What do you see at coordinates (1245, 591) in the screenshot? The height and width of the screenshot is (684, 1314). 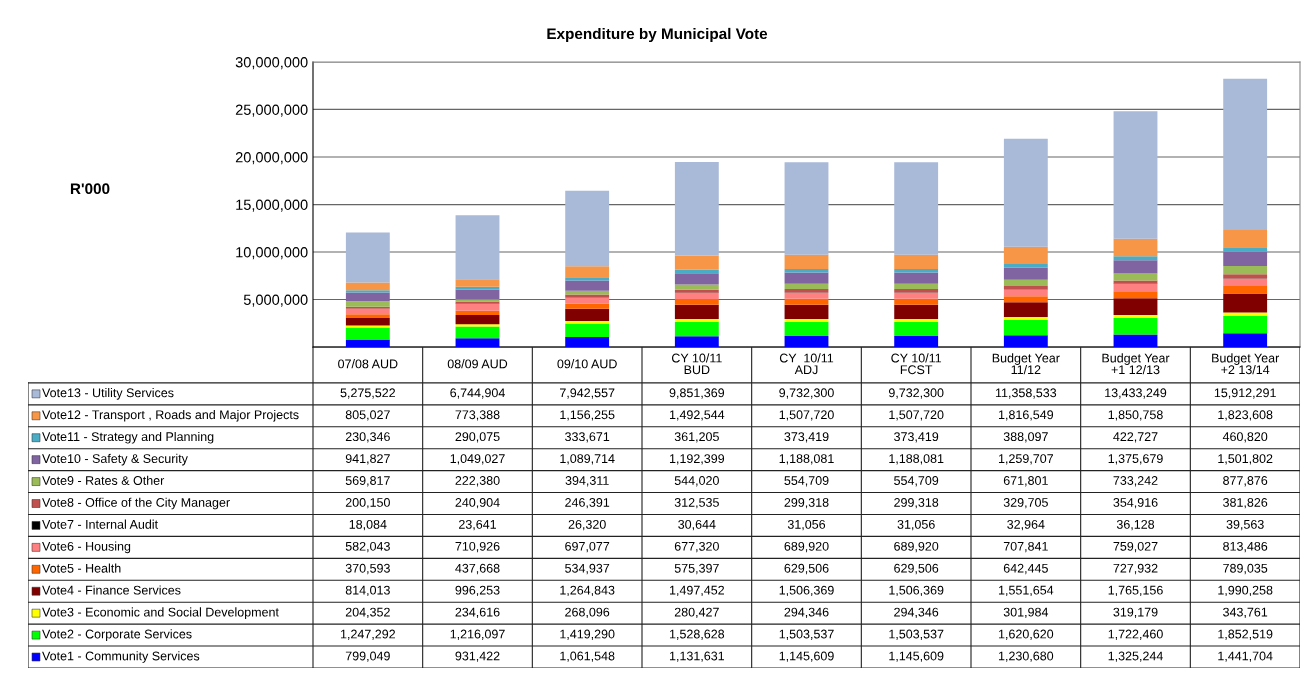 I see `data-label: 1,990,258` at bounding box center [1245, 591].